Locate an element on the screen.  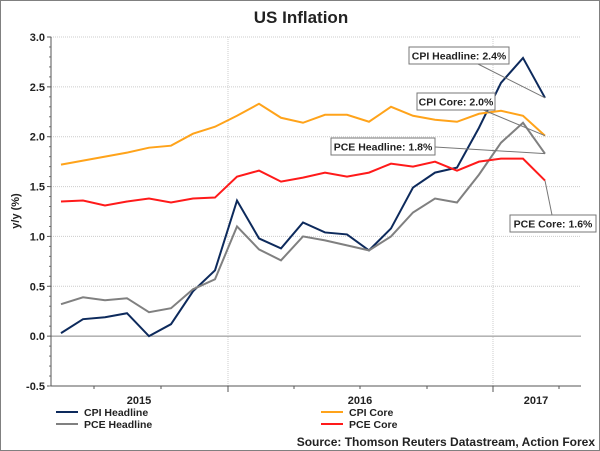
y-tick-label: 2.5 is located at coordinates (37, 88).